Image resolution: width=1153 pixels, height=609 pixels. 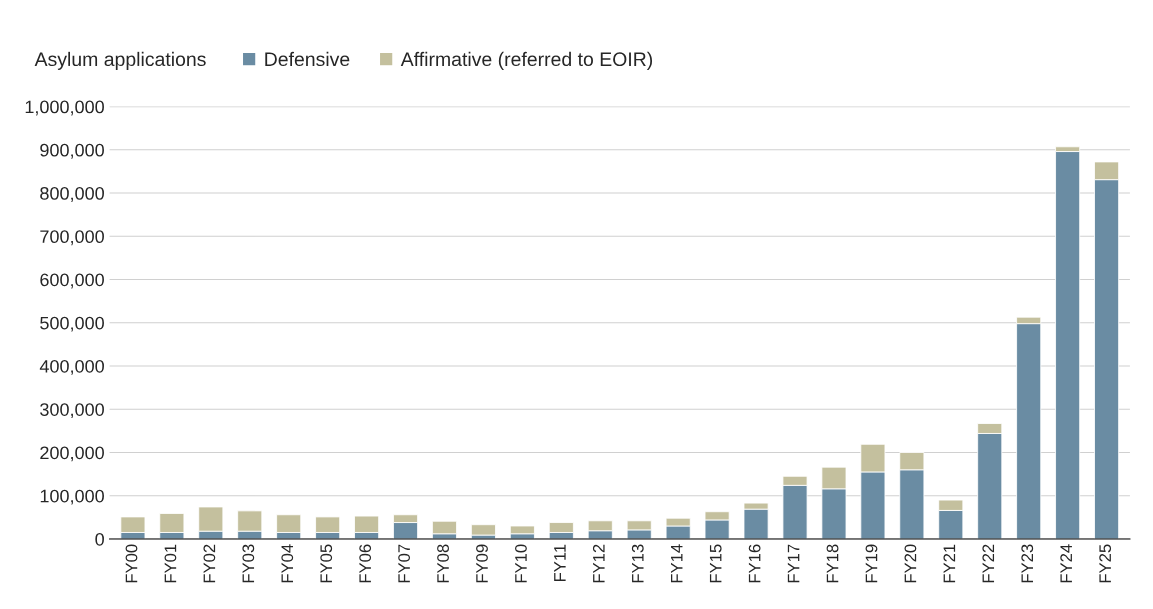 What do you see at coordinates (1066, 563) in the screenshot?
I see `x-tick-label: FY24` at bounding box center [1066, 563].